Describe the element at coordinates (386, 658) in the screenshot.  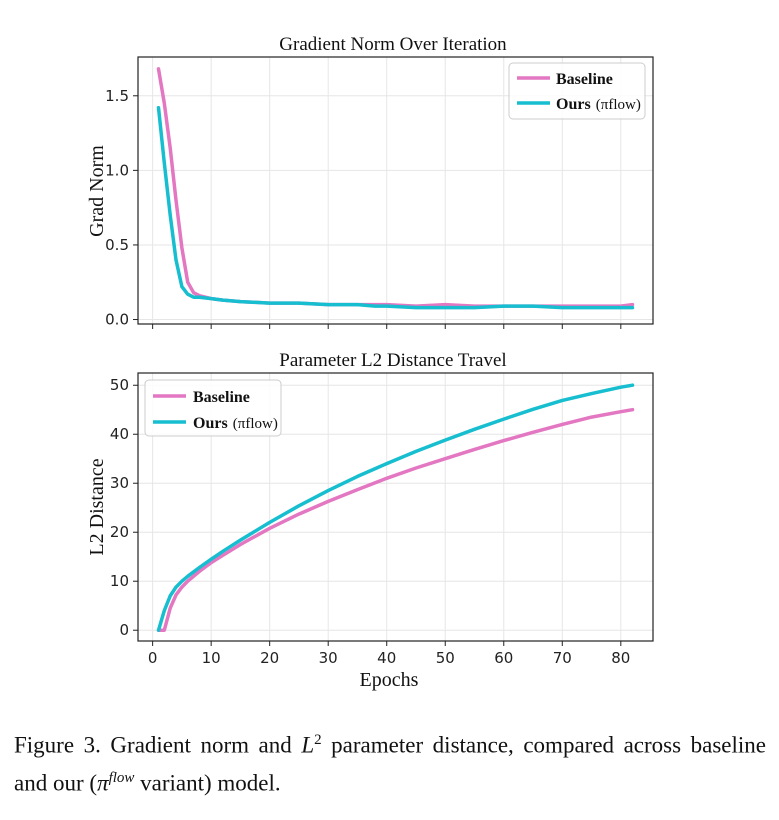
I see `x-tick-label: 40` at that location.